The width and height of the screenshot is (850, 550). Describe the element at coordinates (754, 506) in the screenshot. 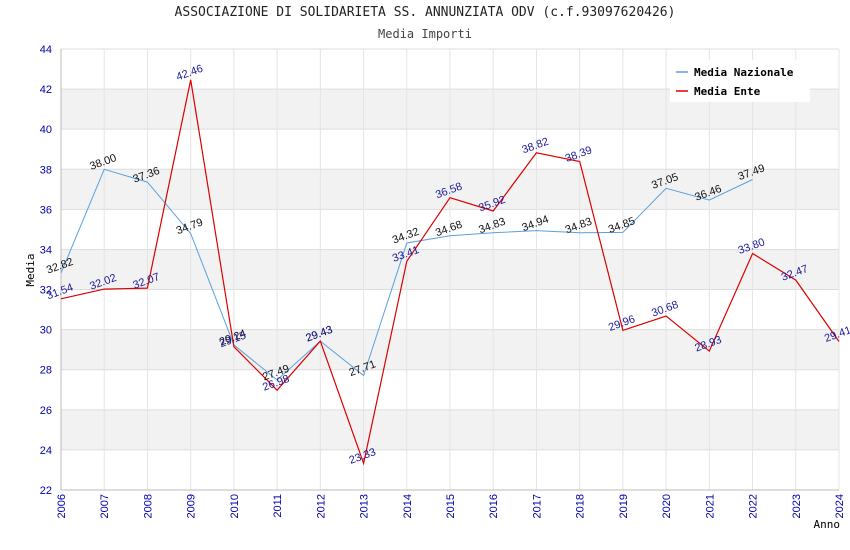

I see `x-tick-label: 2022` at that location.